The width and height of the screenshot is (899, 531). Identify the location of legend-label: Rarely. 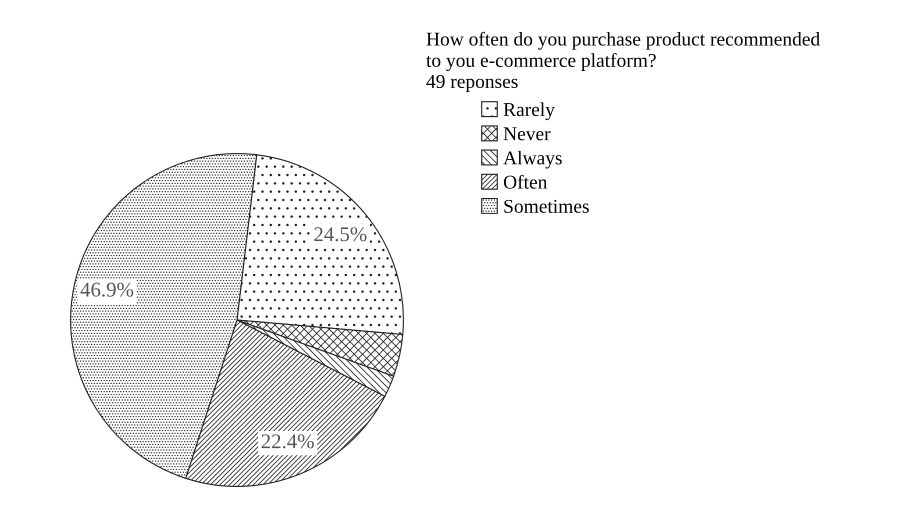
(529, 111).